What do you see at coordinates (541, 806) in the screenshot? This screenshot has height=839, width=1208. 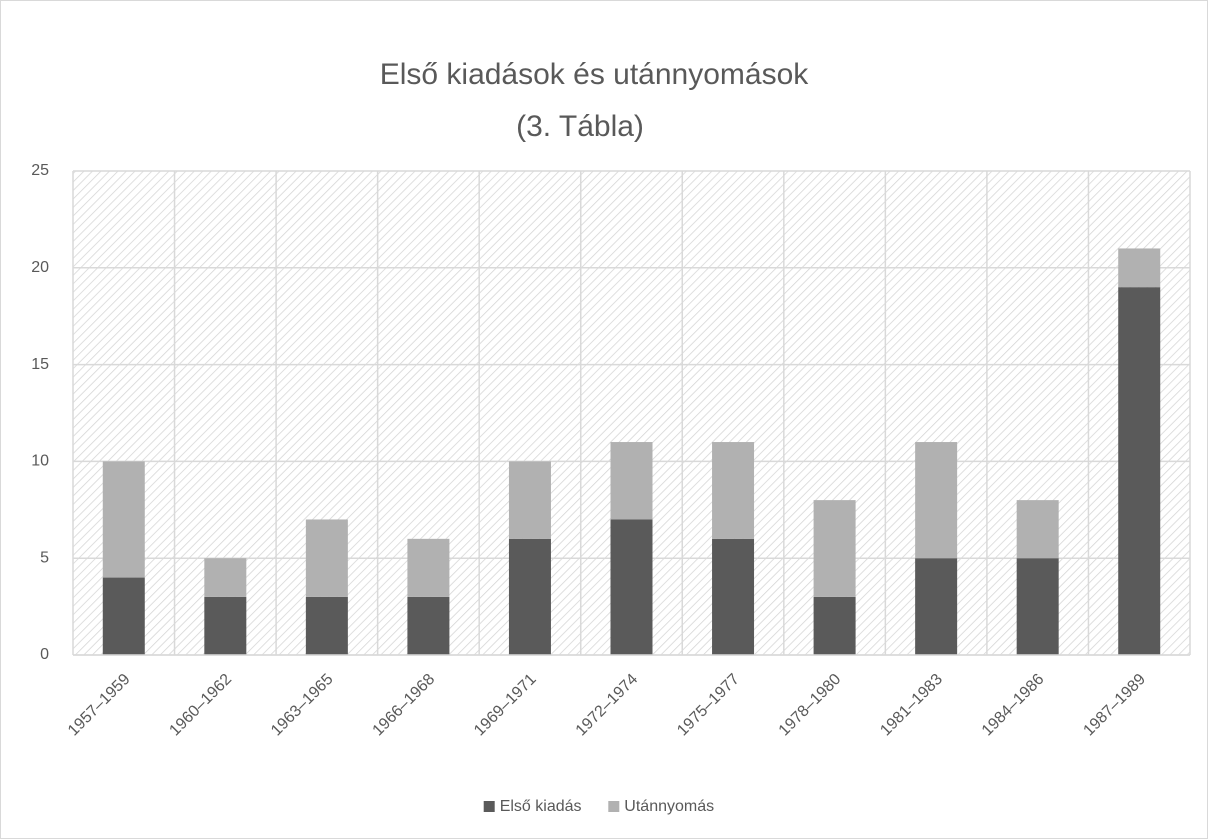 I see `legend-label: Első kiadás` at bounding box center [541, 806].